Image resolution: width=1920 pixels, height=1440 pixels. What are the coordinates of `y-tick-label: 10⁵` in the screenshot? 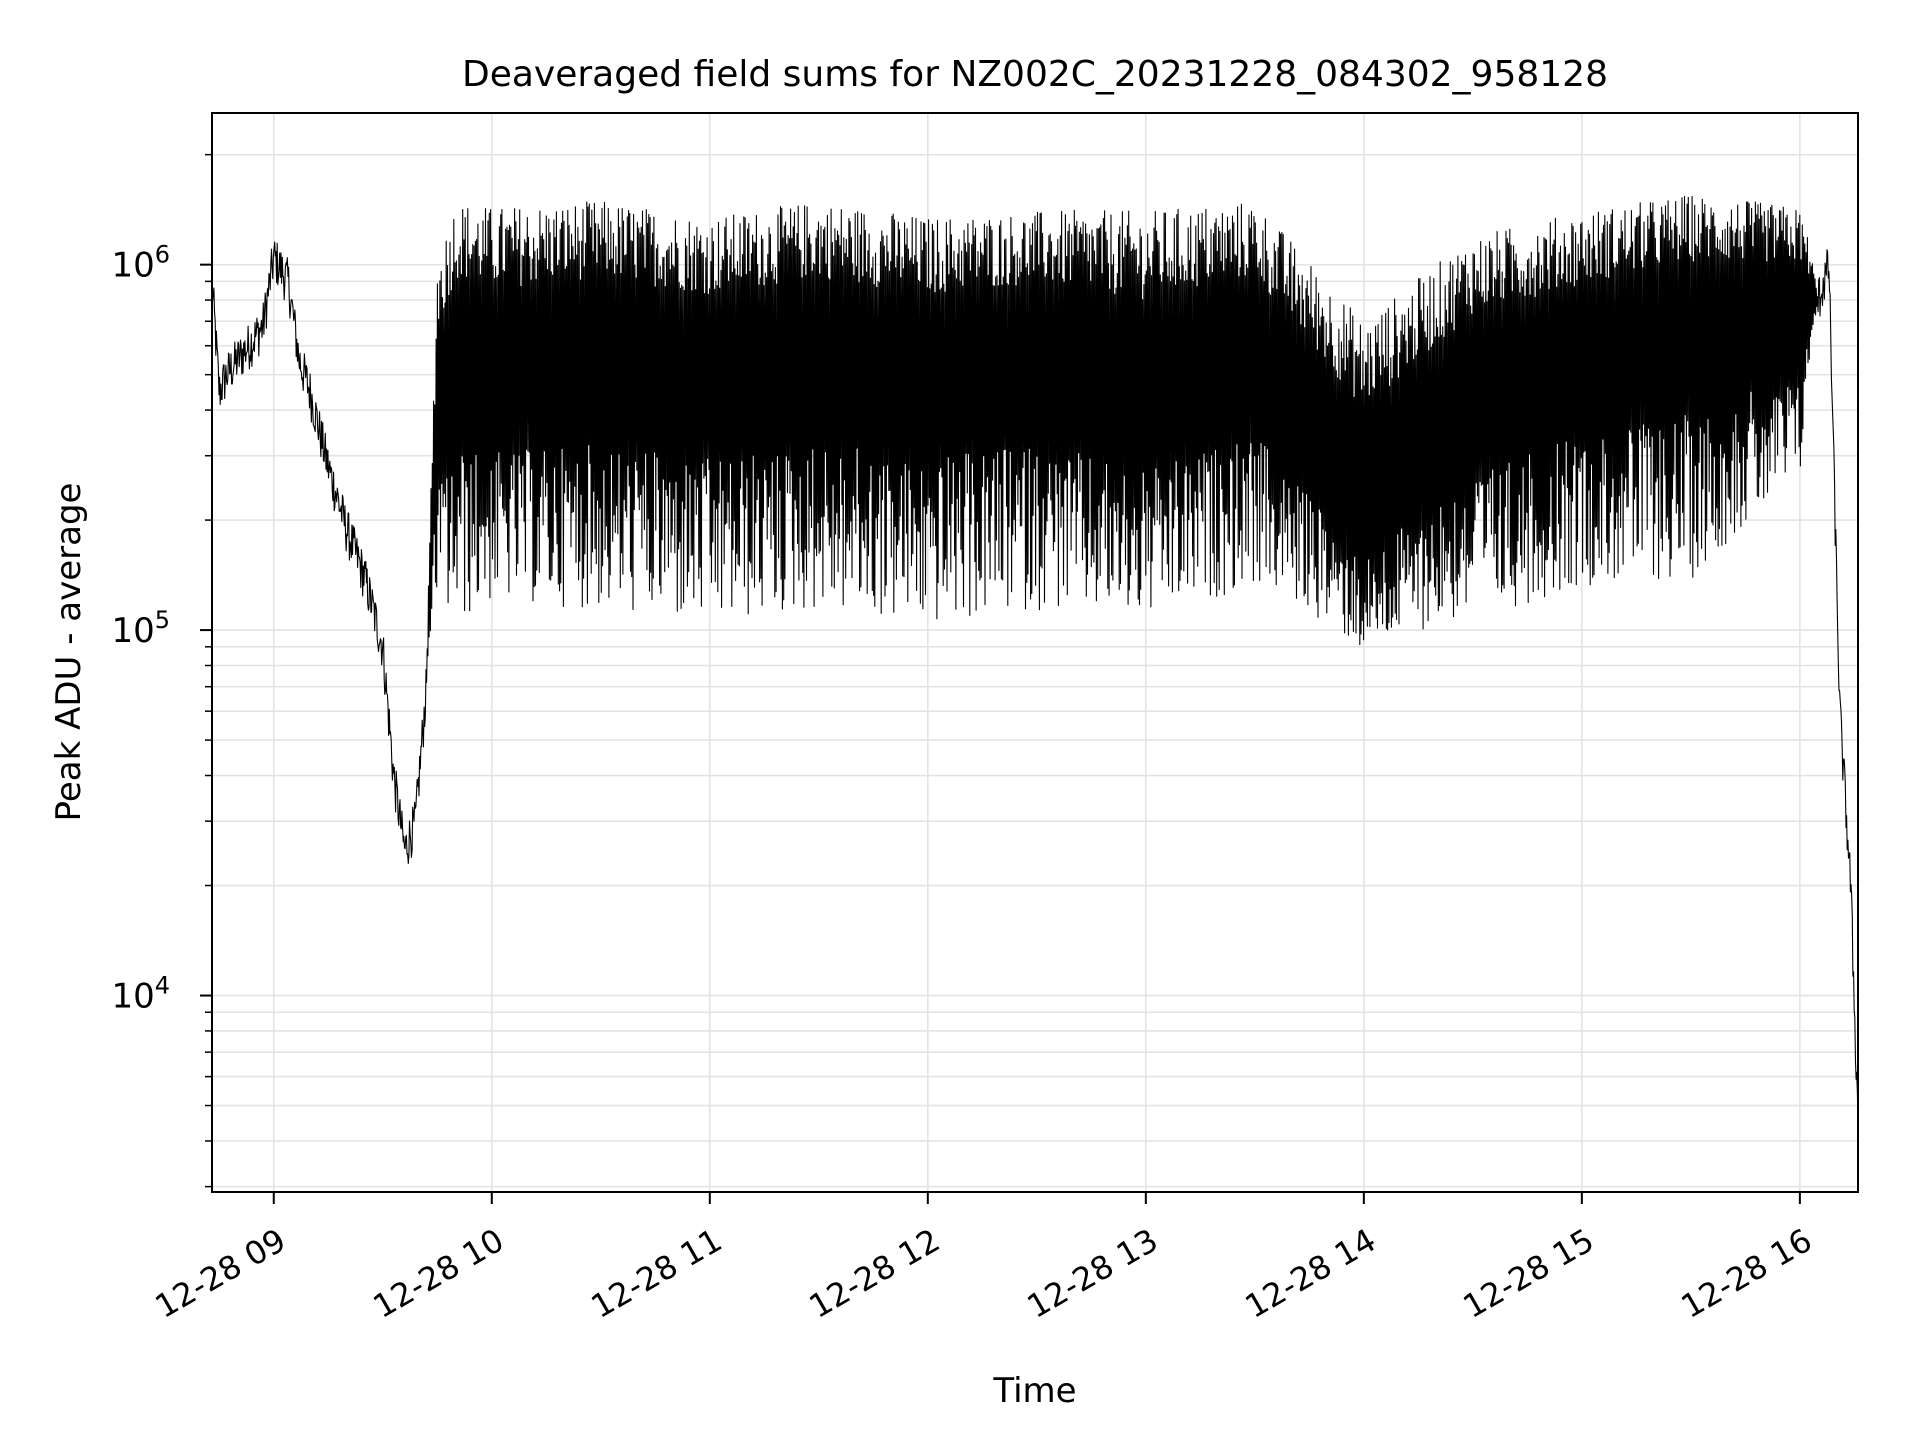 It's located at (140, 628).